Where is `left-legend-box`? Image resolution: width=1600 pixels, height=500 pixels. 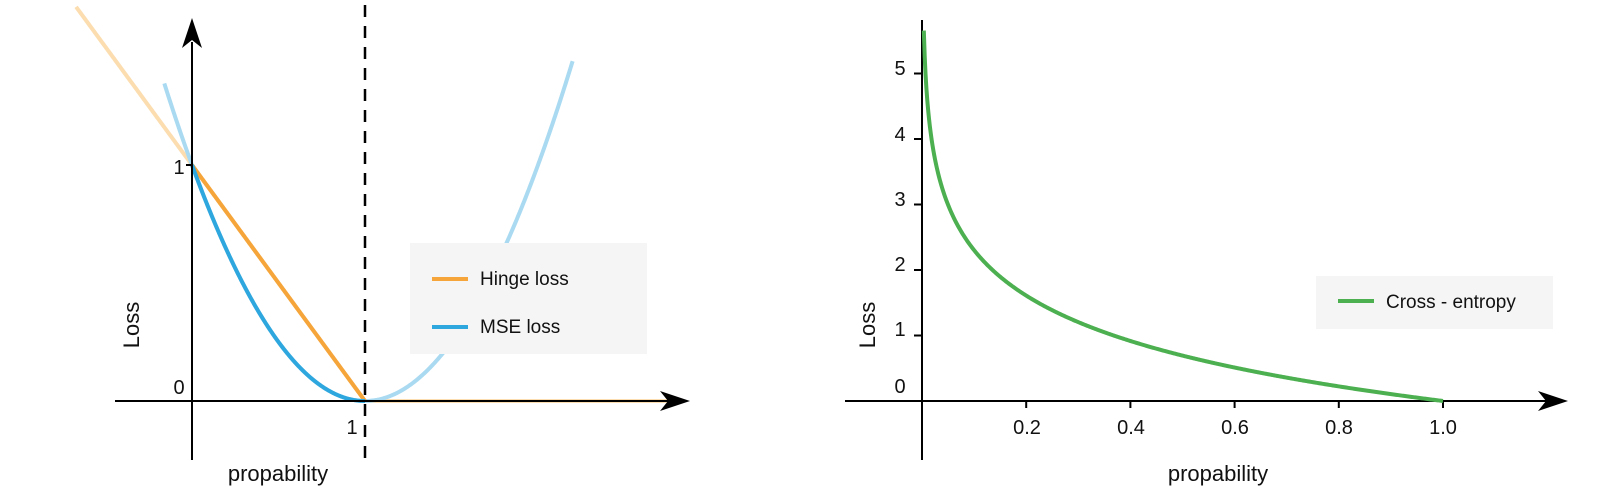 left-legend-box is located at coordinates (528, 298).